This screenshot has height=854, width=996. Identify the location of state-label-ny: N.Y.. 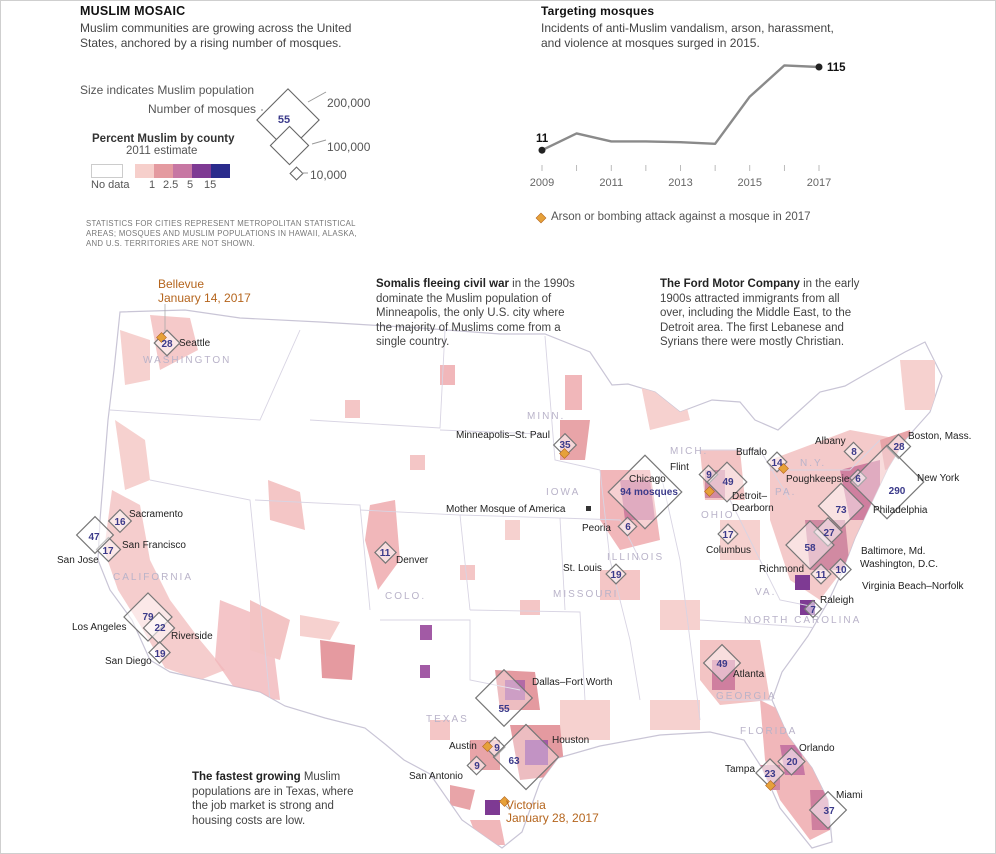
(813, 463).